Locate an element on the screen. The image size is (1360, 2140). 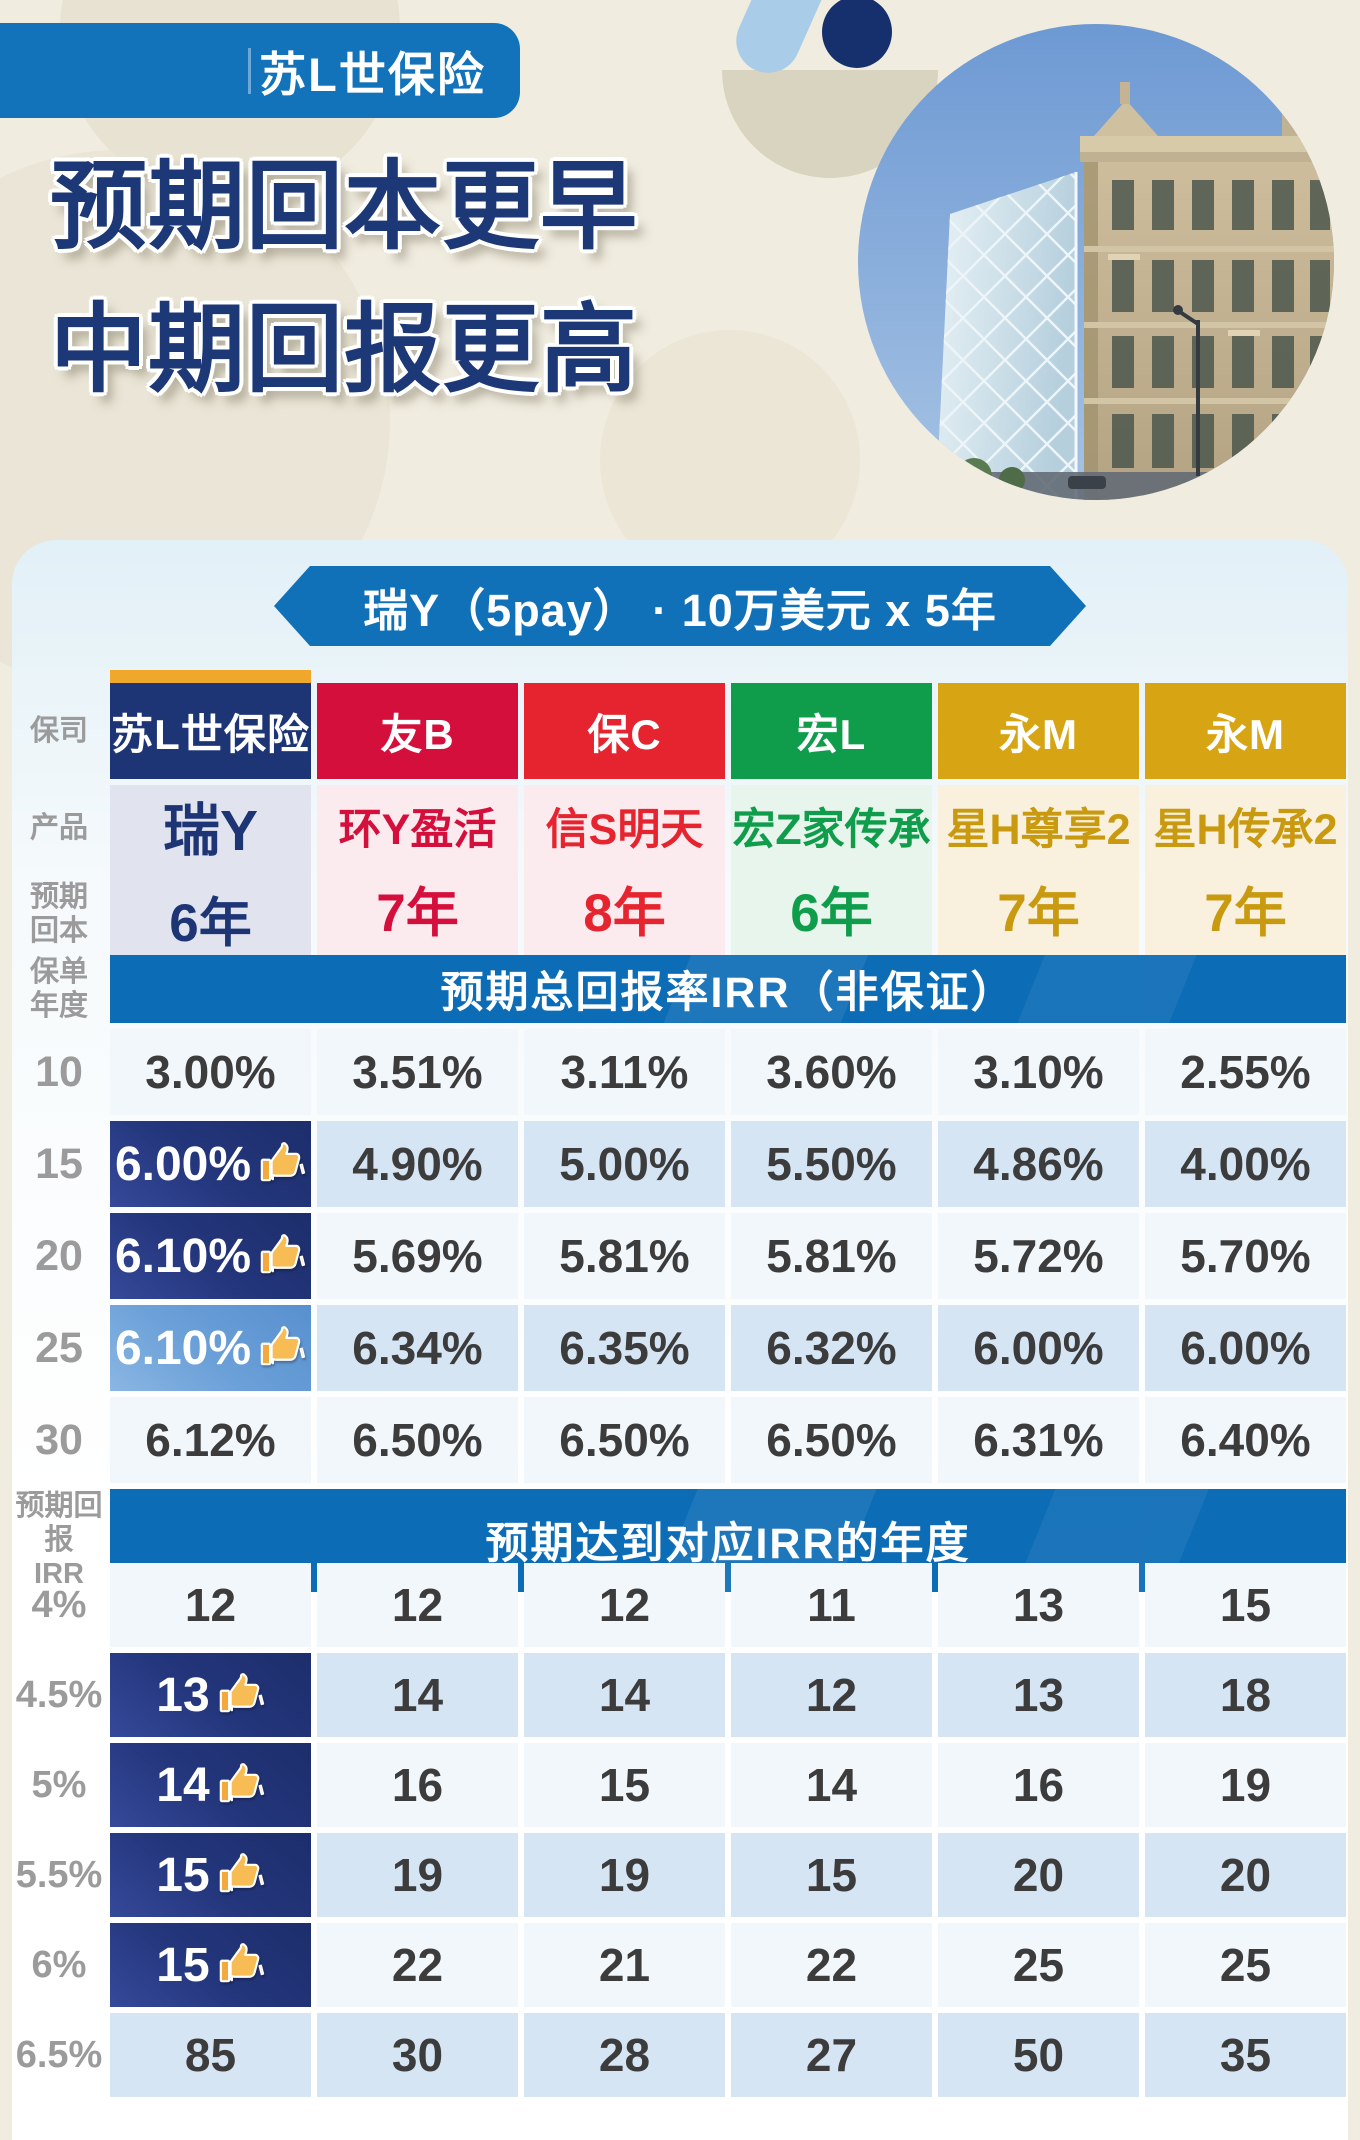
product-cell: 瑞Y 6年 is located at coordinates (210, 871).